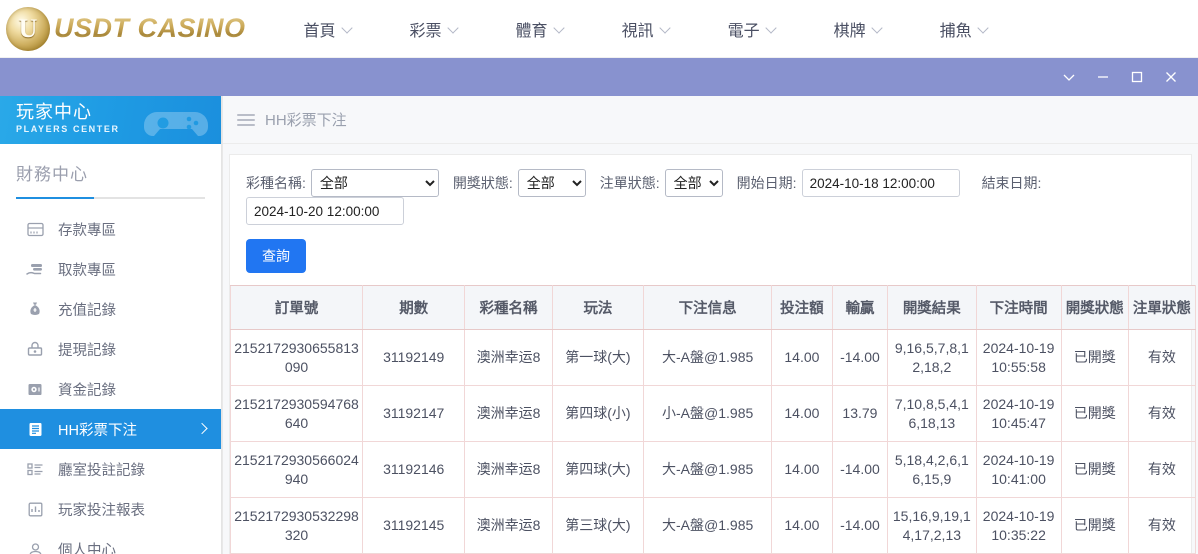 This screenshot has height=554, width=1198. I want to click on nav-item-cardgames: 棋牌, so click(859, 29).